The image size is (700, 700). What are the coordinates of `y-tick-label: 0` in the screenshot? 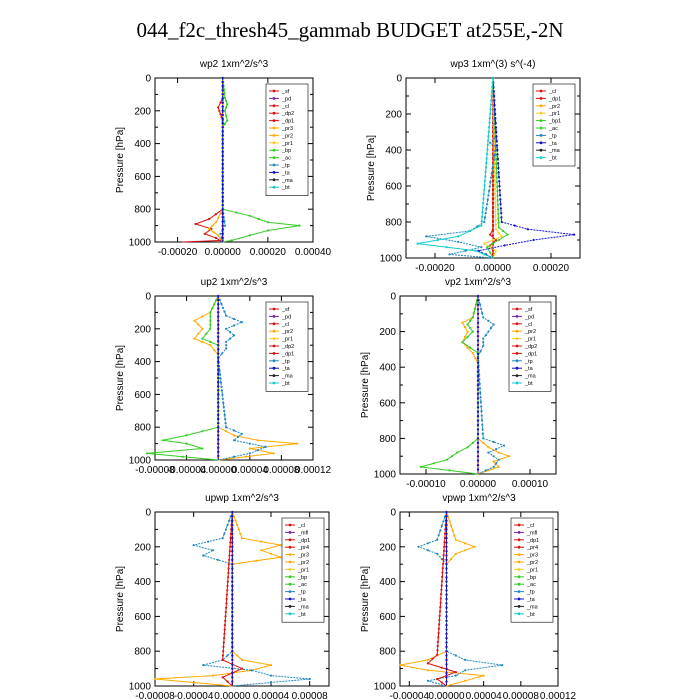 It's located at (393, 513).